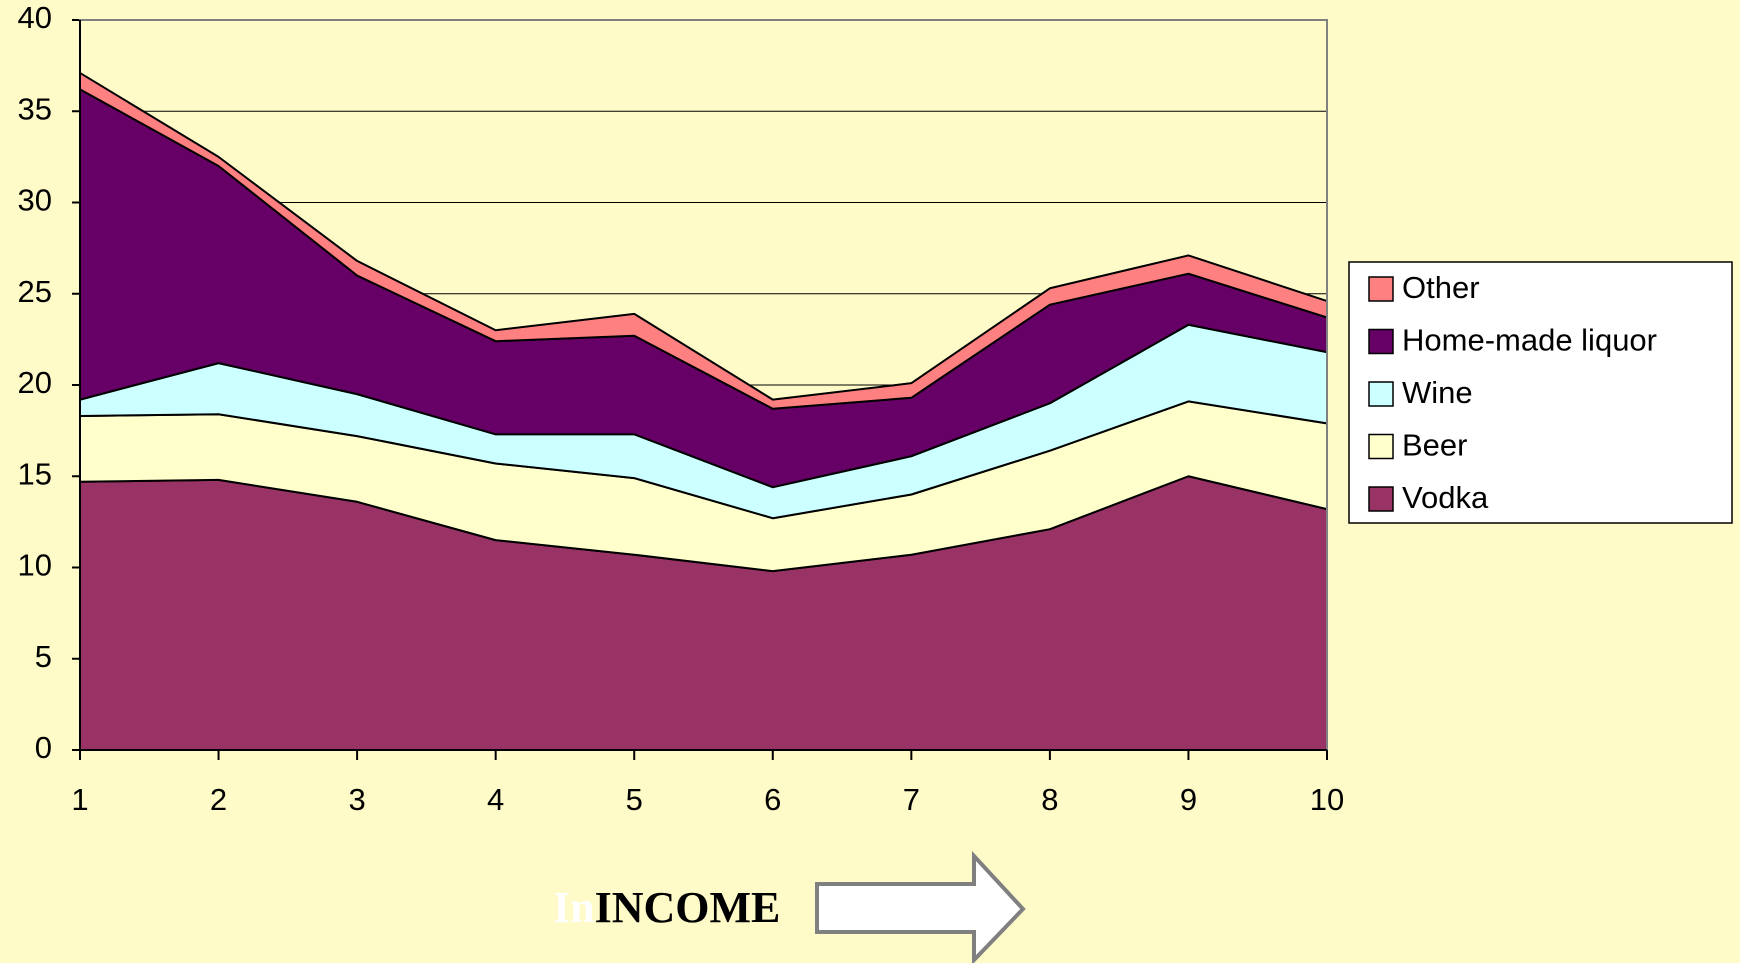  I want to click on x-tick-label: 8, so click(1049, 799).